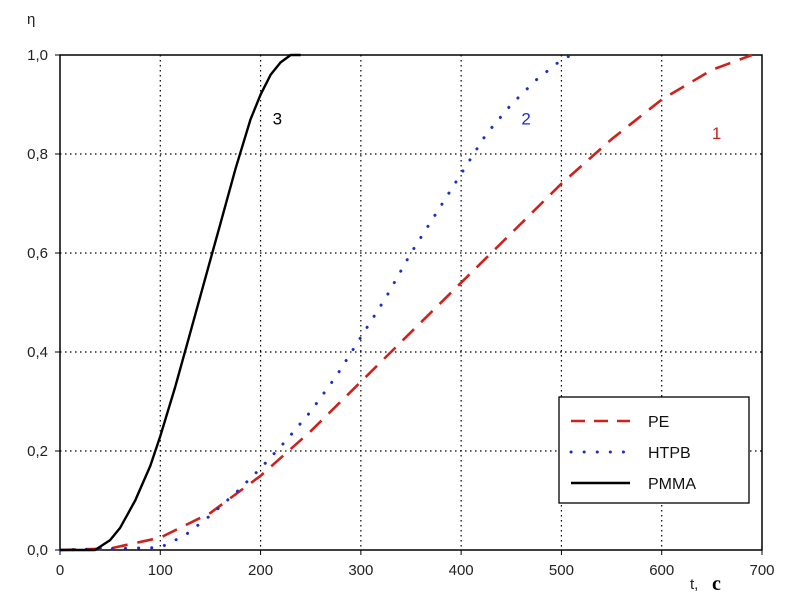 The height and width of the screenshot is (613, 800). I want to click on legend: PE HTPB PMMA, so click(654, 450).